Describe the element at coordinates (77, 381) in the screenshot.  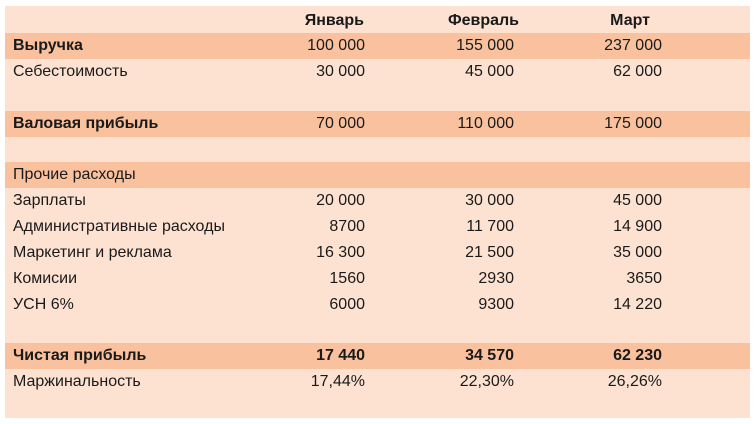
I see `row-label: Маржинальность` at that location.